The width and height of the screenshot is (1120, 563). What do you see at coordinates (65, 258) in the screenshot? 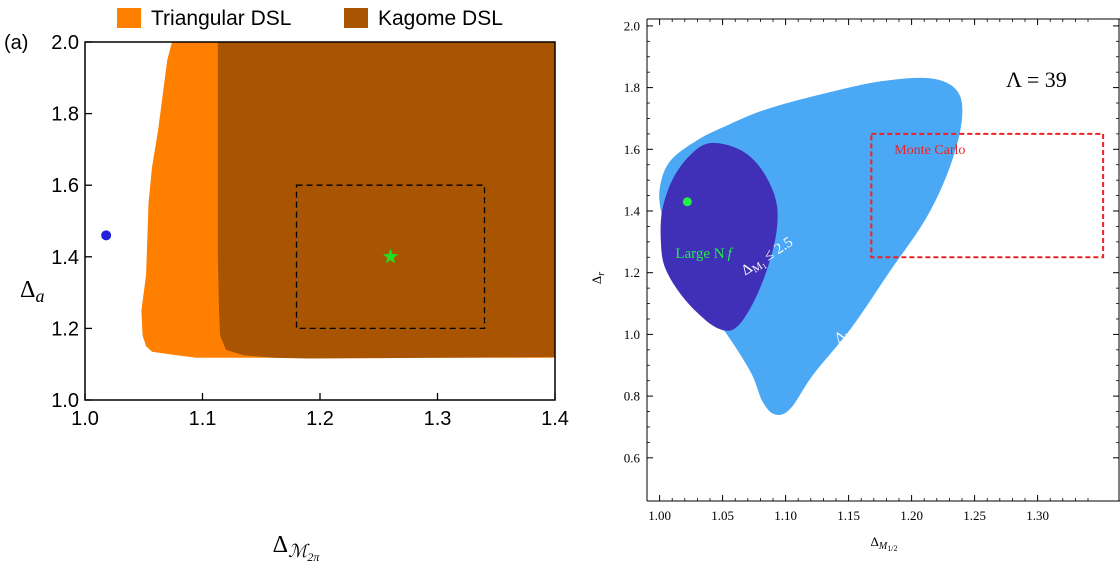
I see `left-y-tick-label: 1.4` at bounding box center [65, 258].